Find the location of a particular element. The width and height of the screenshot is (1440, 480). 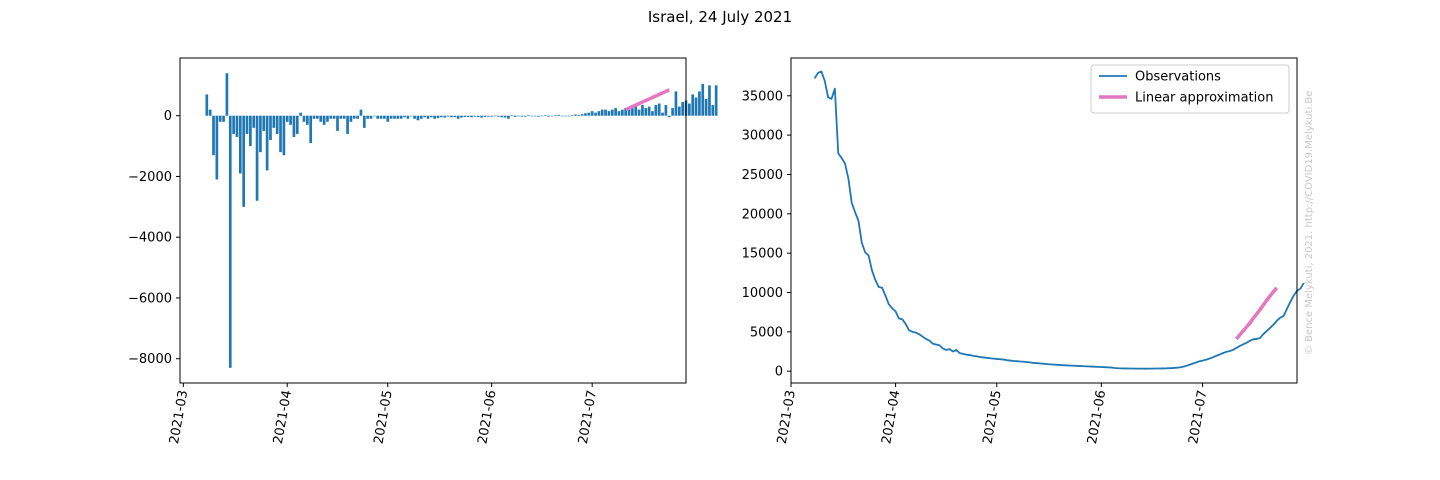

y-tick-label: 15000 is located at coordinates (762, 254).